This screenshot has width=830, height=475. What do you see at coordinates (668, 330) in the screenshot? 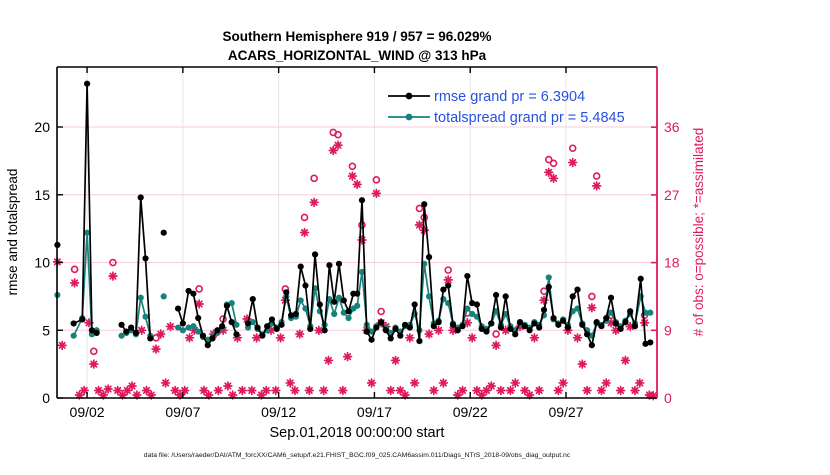
I see `right-tick-label: 9` at bounding box center [668, 330].